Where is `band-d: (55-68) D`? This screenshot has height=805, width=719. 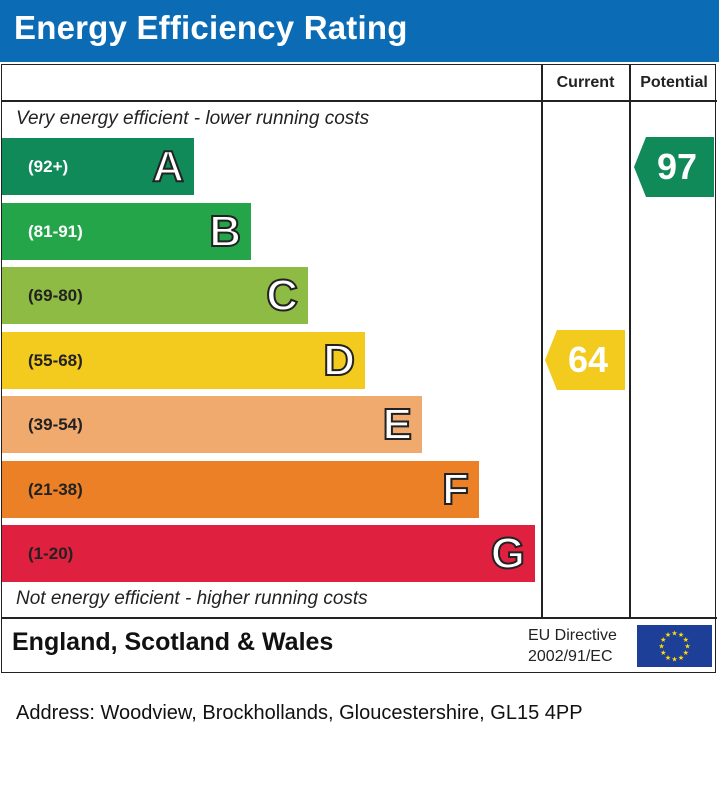 band-d: (55-68) D is located at coordinates (183, 360).